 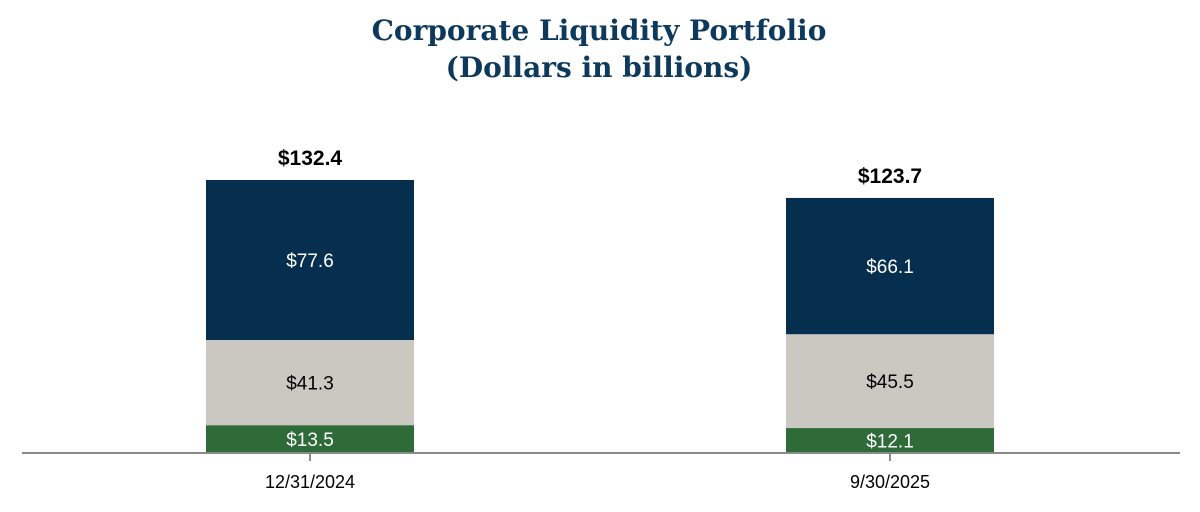 I want to click on x-axis-ticks: 12/31/2024 9/30/2025, so click(x=597, y=472).